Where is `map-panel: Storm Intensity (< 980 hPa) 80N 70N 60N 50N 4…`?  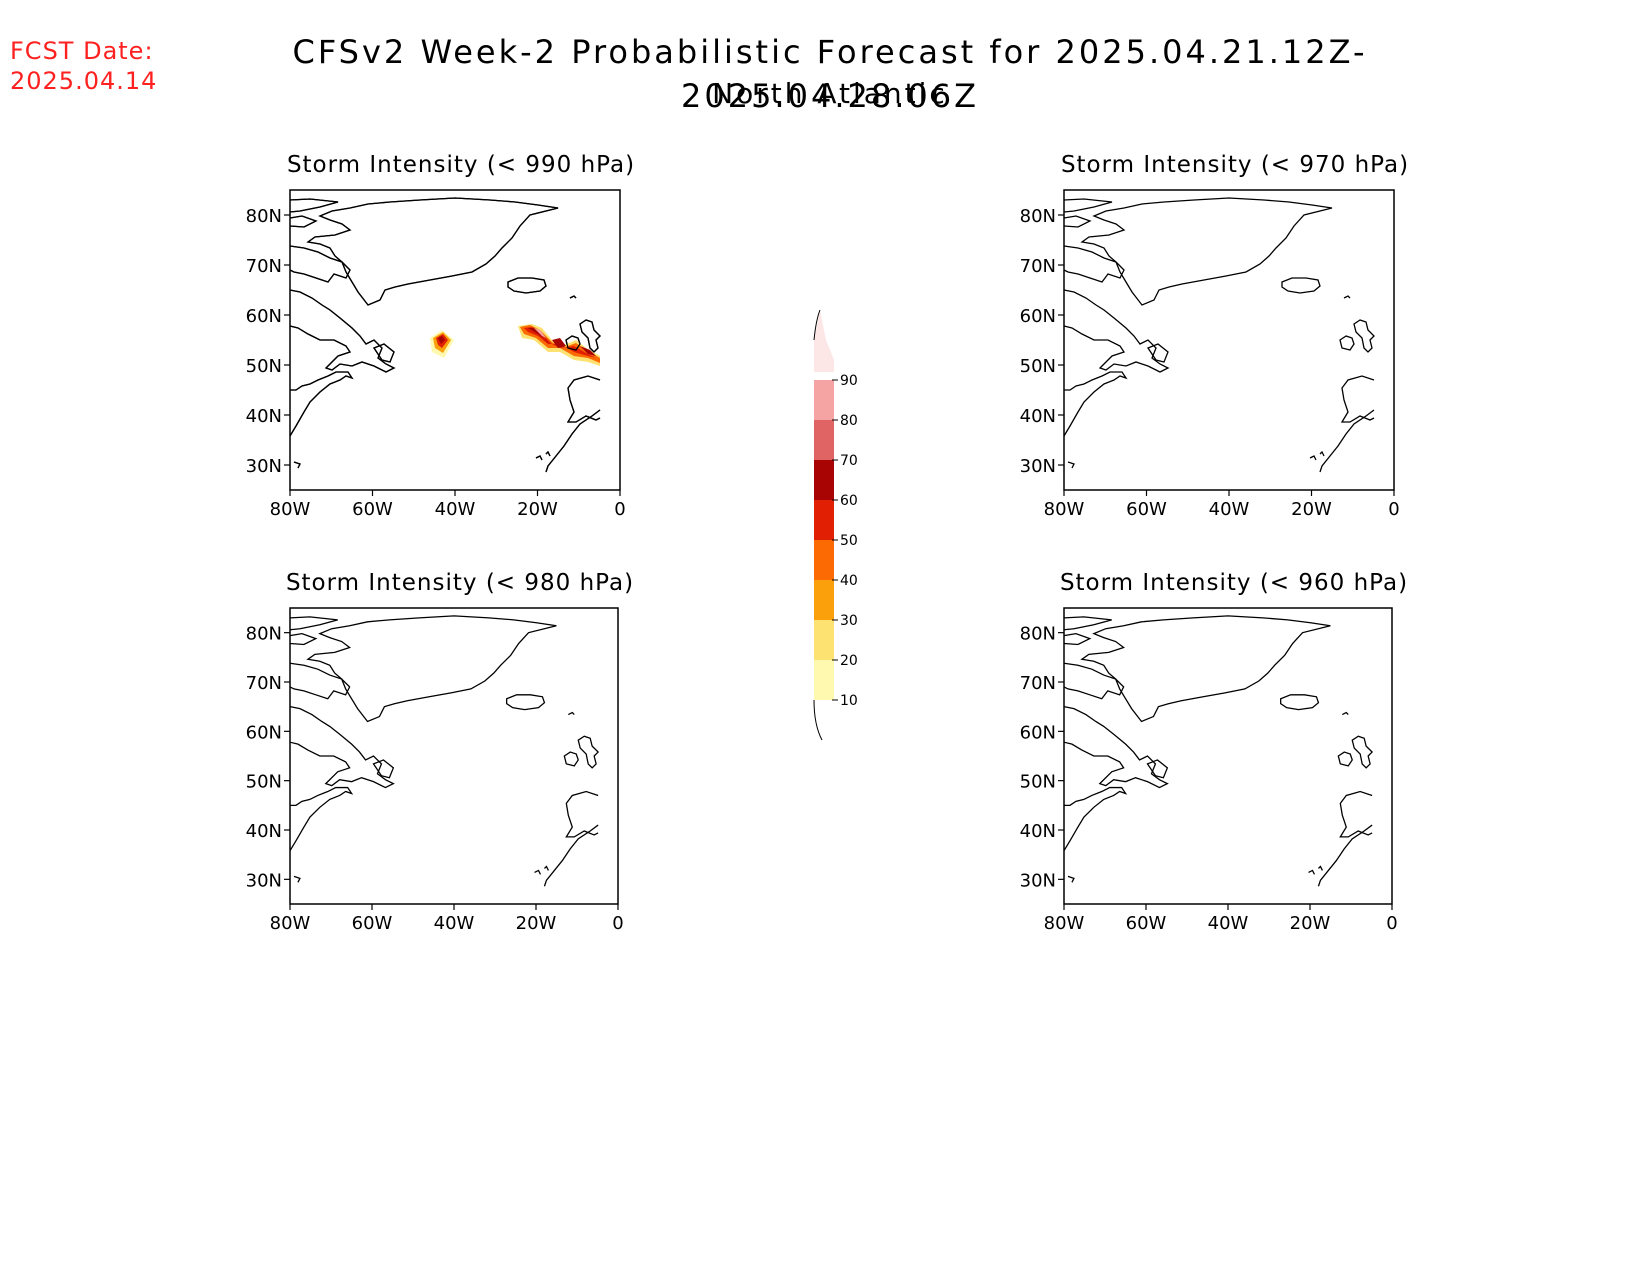
map-panel: Storm Intensity (< 980 hPa) 80N 70N 60N 50N 4… is located at coordinates (440, 752).